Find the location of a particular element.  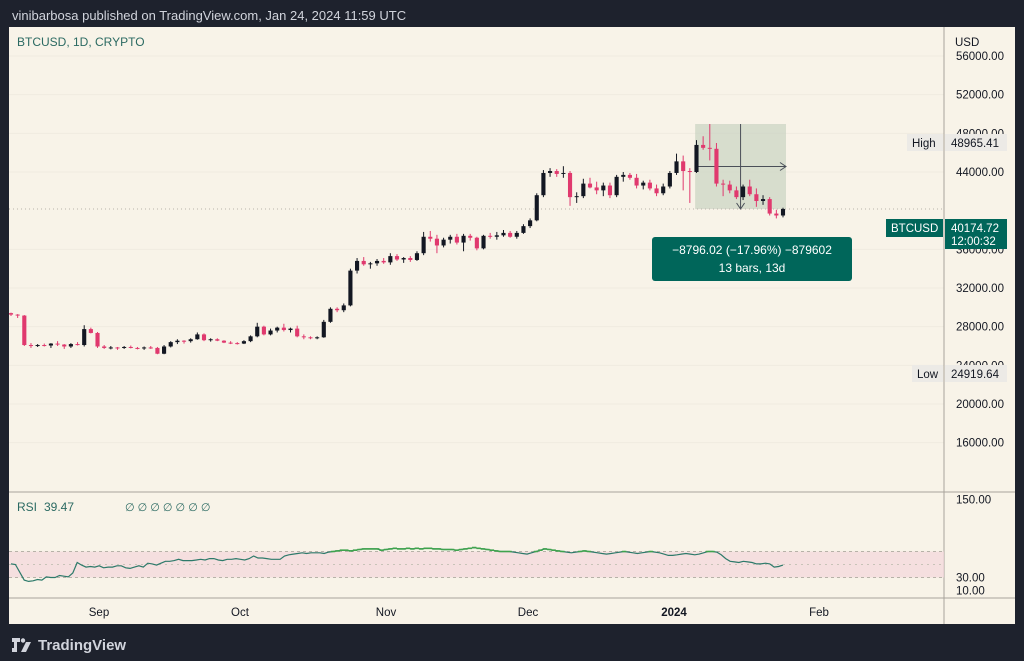

rsi-settings-icons: ∅ ∅ ∅ ∅ ∅ ∅ ∅ is located at coordinates (167, 508).